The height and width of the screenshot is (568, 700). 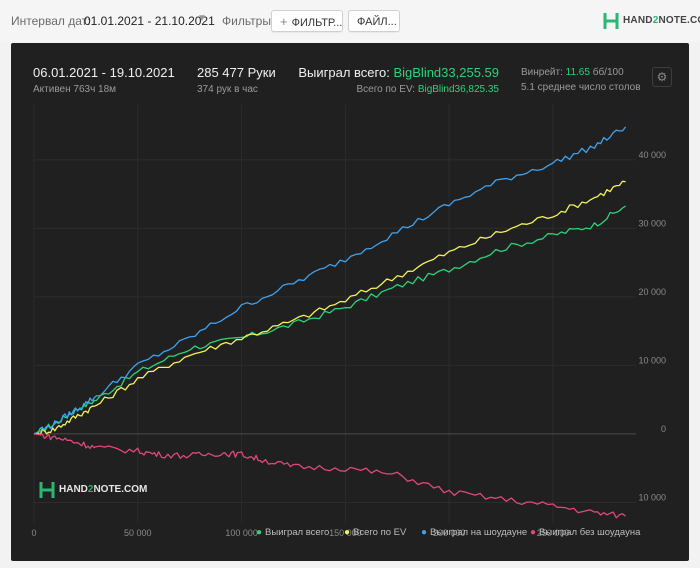 I want to click on active-time: Активен 763ч 18м, so click(x=75, y=89).